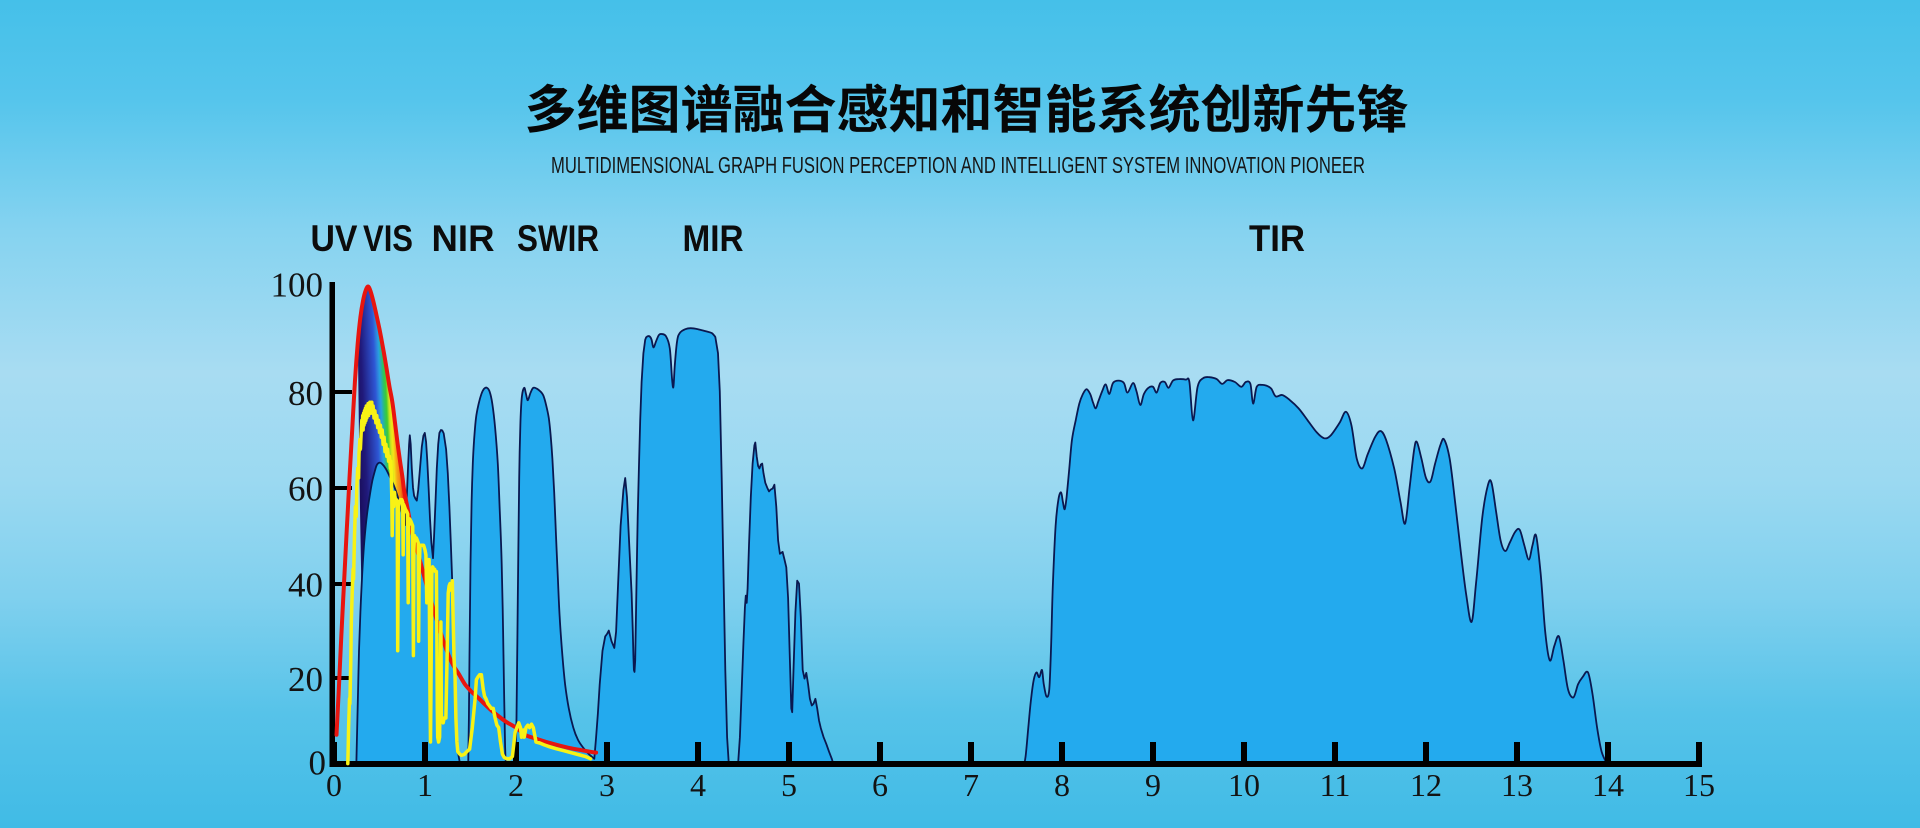  Describe the element at coordinates (388, 238) in the screenshot. I see `svg-text: VIS` at that location.